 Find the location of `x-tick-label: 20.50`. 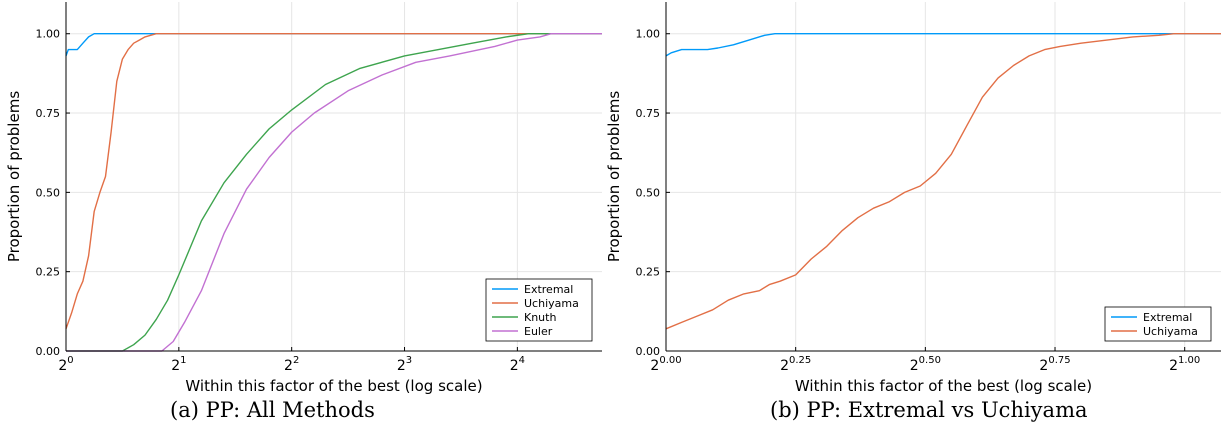

x-tick-label: 20.50 is located at coordinates (925, 364).